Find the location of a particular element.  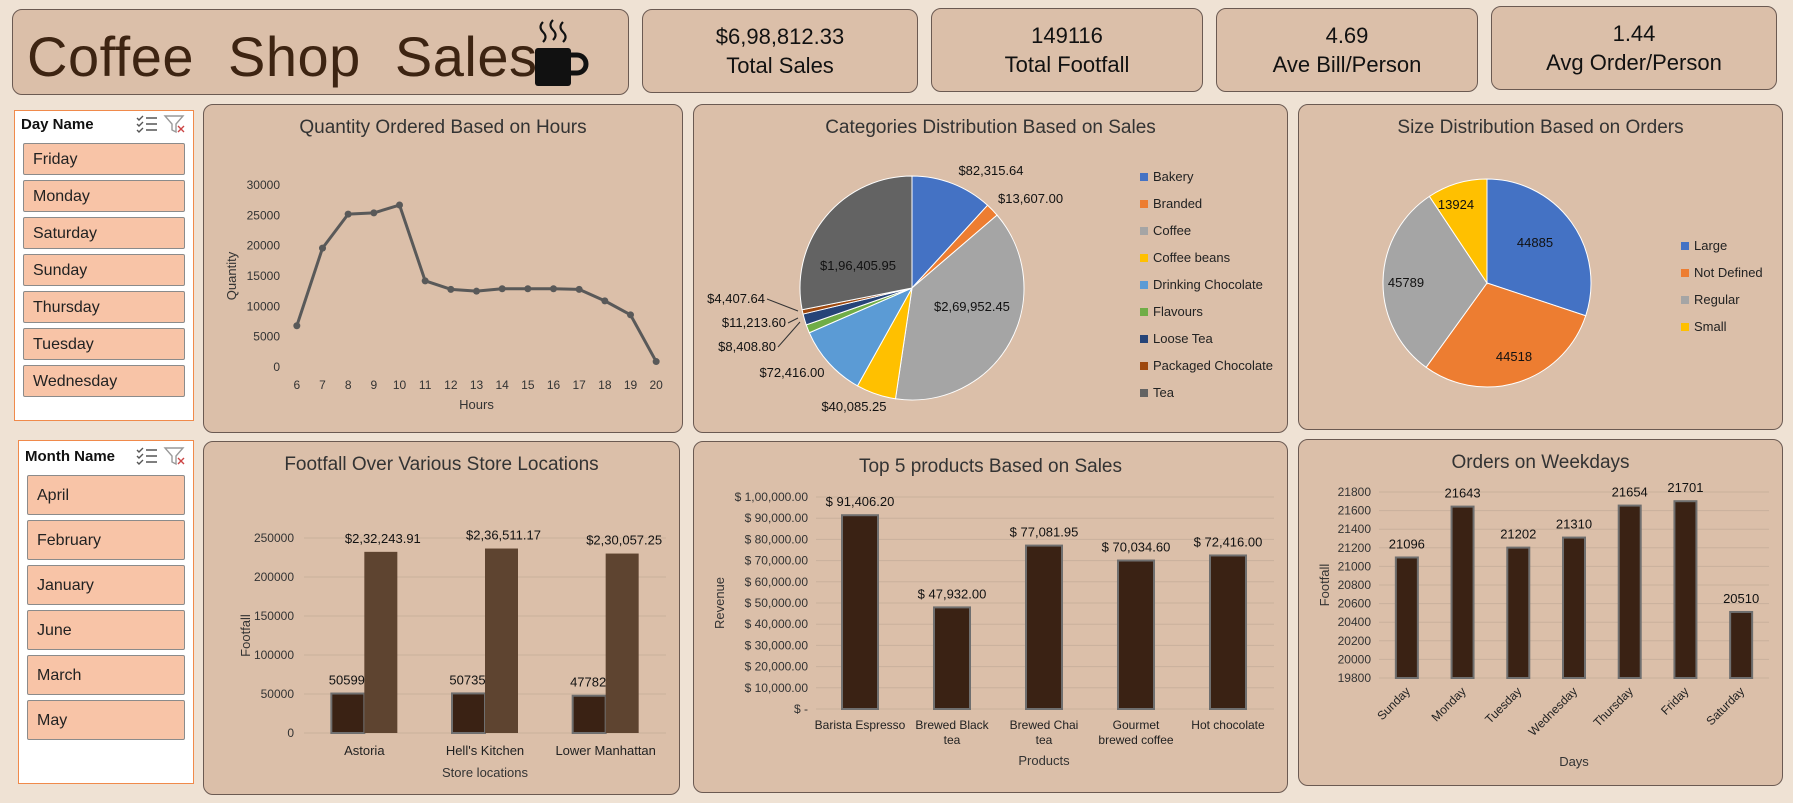

data-label: $2,30,057.25 is located at coordinates (624, 540).